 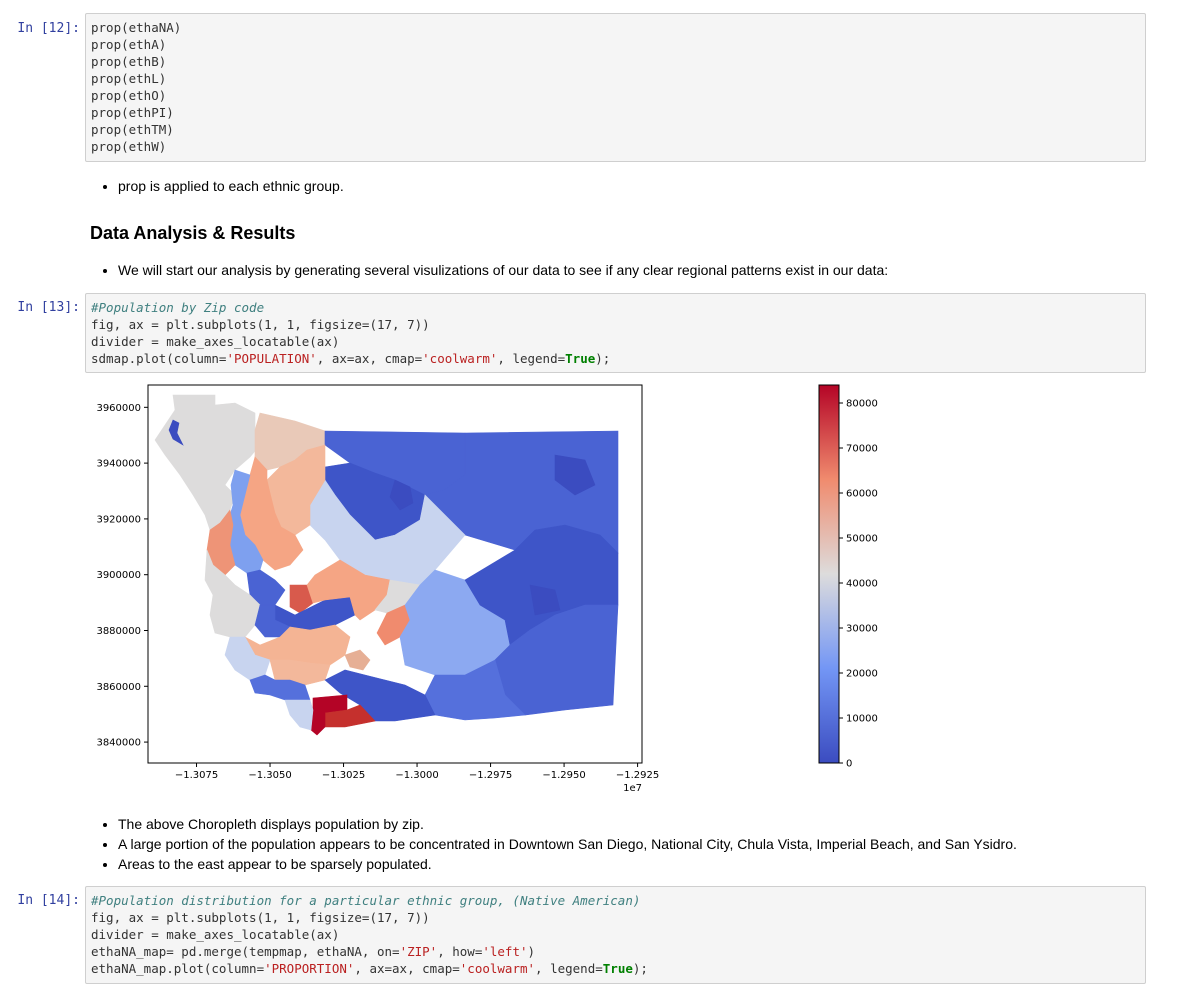 I want to click on colorbar-tick-label: 40000, so click(x=862, y=584).